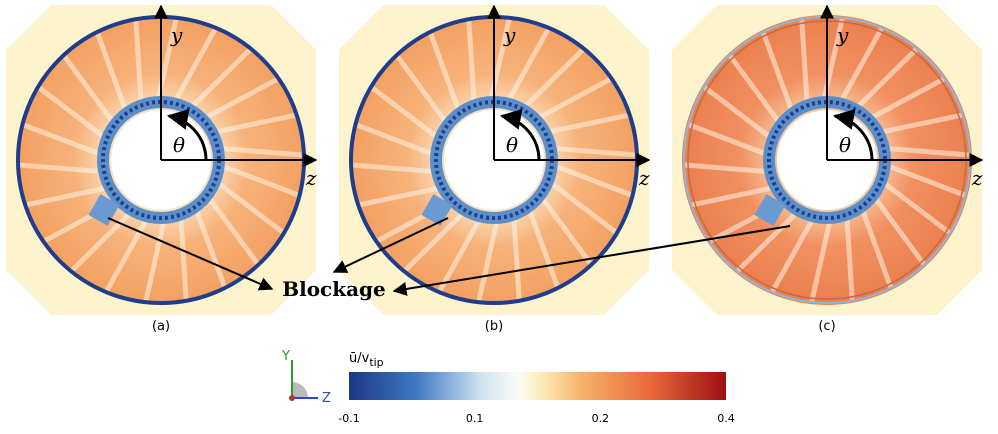 The image size is (998, 434). I want to click on panel-label: (b), so click(494, 326).